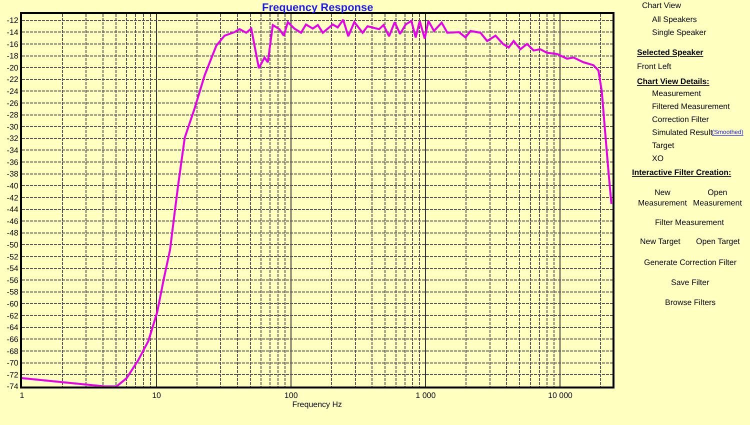 Image resolution: width=750 pixels, height=425 pixels. Describe the element at coordinates (12, 327) in the screenshot. I see `y-tick-label: -64` at that location.